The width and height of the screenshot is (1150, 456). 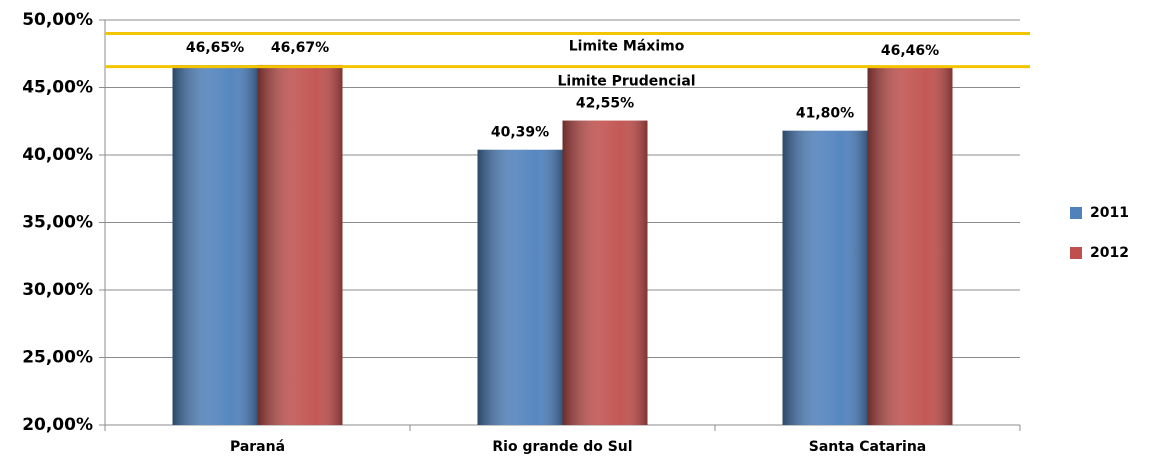 What do you see at coordinates (57, 223) in the screenshot?
I see `y-tick-label: 35,00%` at bounding box center [57, 223].